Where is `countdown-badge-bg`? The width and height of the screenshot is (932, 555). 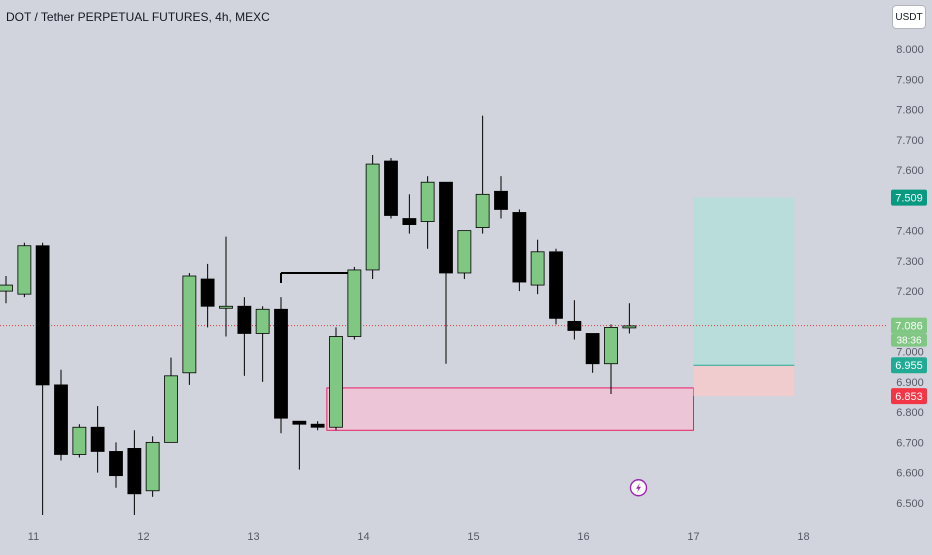
countdown-badge-bg is located at coordinates (909, 340).